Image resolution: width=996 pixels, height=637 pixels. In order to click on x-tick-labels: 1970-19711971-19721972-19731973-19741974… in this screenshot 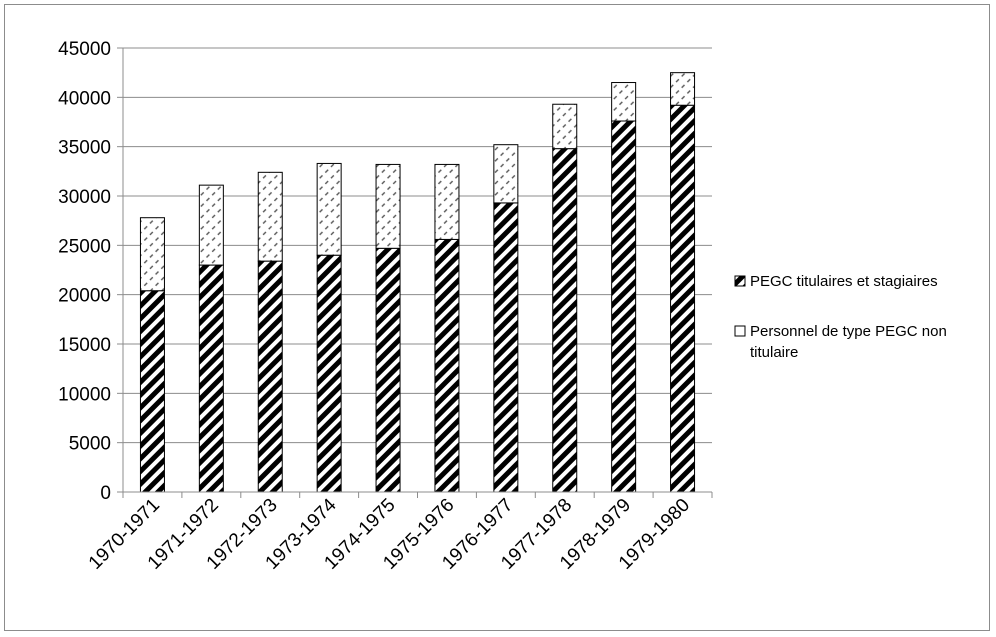, I will do `click(389, 533)`.